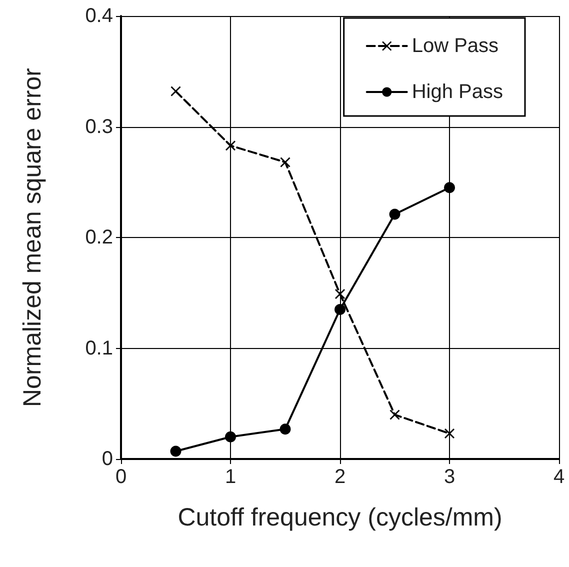 The image size is (569, 567). Describe the element at coordinates (340, 477) in the screenshot. I see `x-tick-label: 2` at that location.